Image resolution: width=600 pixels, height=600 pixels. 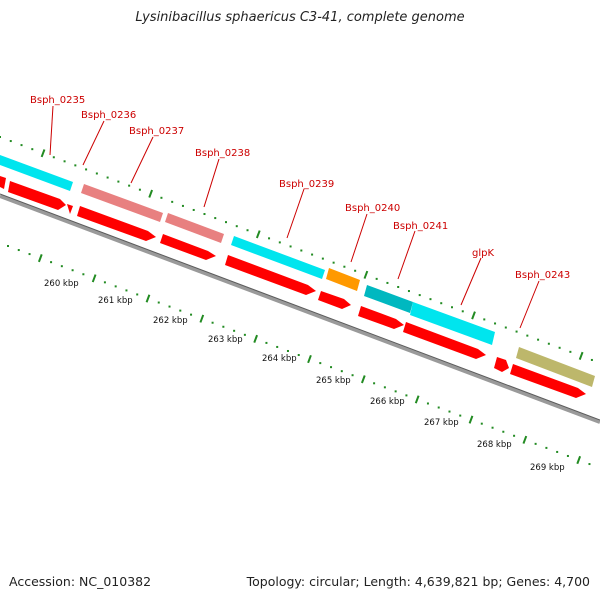 I want to click on gene-label-bsph-0241: Bsph_0241, so click(x=420, y=226).